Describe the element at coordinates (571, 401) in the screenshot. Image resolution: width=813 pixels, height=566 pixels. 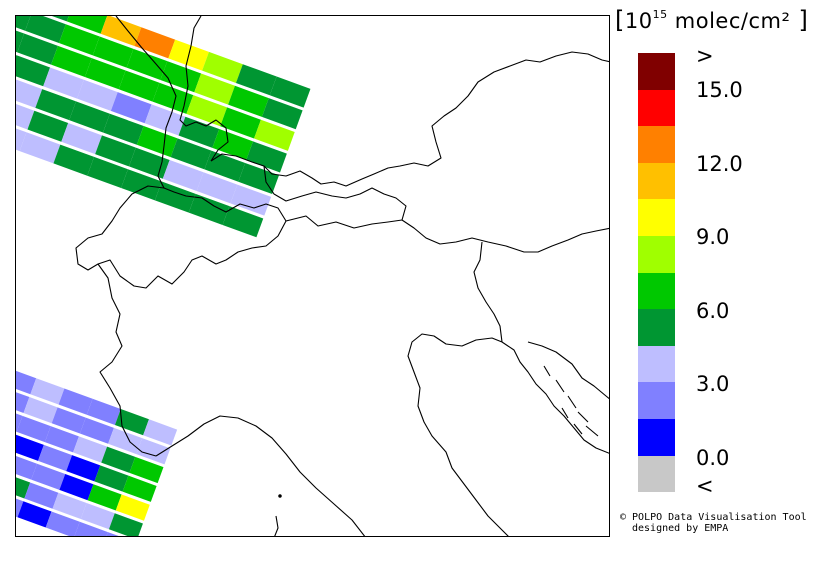
I see `islands-croatia` at that location.